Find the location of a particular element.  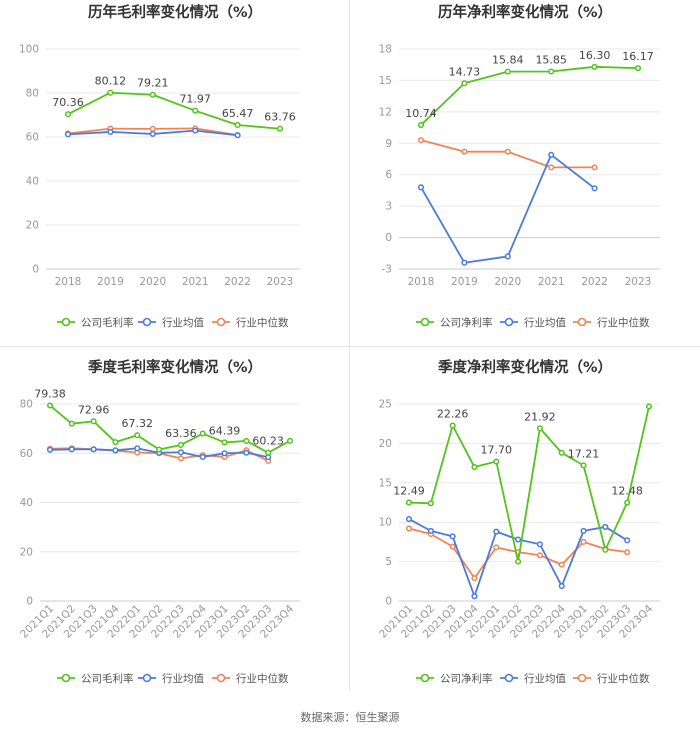

y-tick-label: 18 is located at coordinates (385, 50).